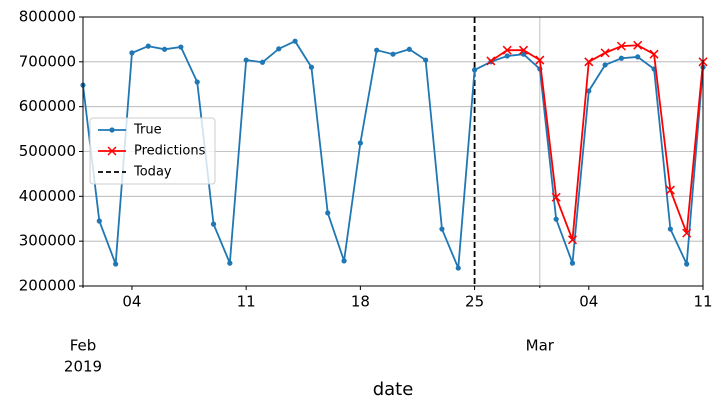 This screenshot has height=411, width=723. What do you see at coordinates (47, 196) in the screenshot?
I see `y-tick-label: 400000` at bounding box center [47, 196].